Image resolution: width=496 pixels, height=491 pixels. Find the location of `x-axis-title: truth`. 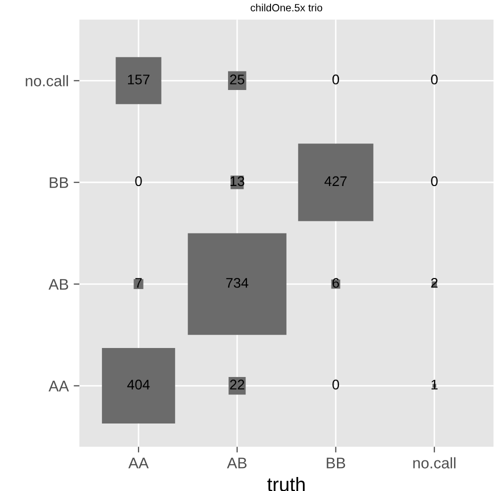

x-axis-title: truth is located at coordinates (286, 484).